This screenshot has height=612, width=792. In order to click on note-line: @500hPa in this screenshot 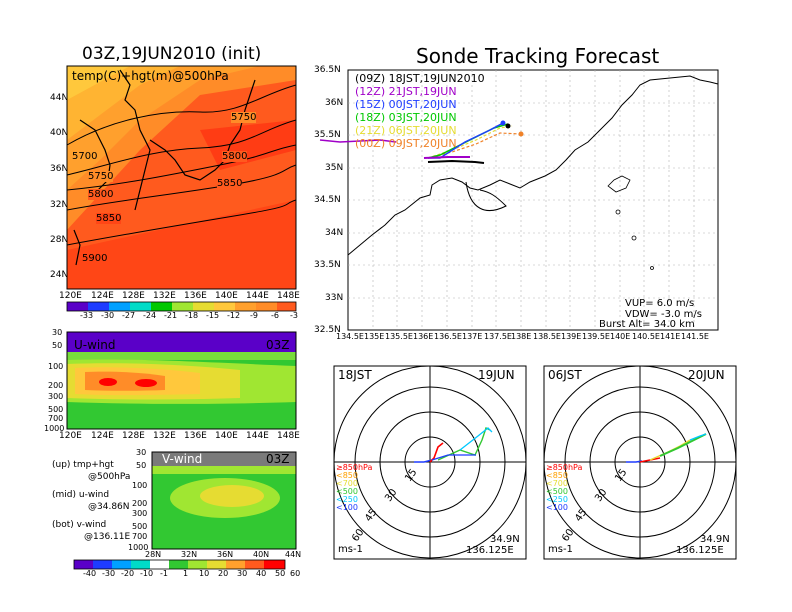, I will do `click(109, 477)`.